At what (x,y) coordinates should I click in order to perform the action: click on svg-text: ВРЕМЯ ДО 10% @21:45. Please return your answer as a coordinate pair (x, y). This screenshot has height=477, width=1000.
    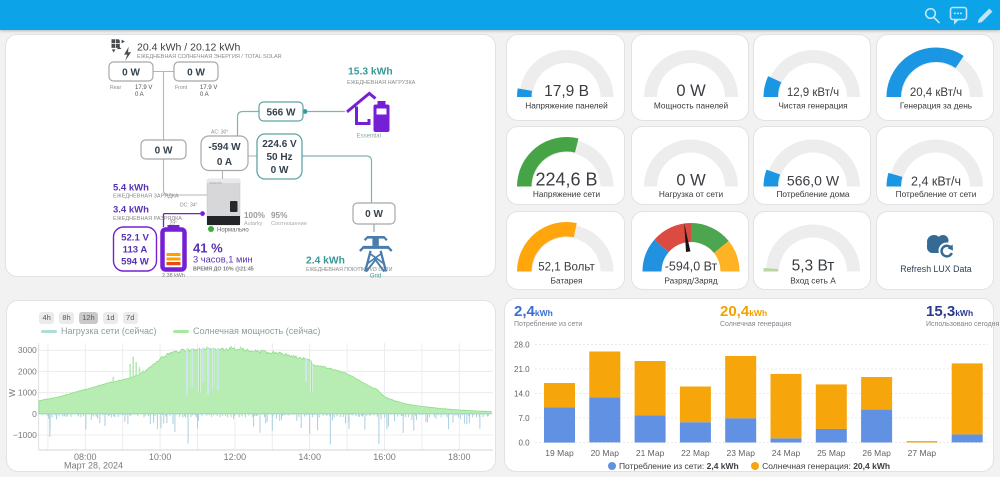
    Looking at the image, I should click on (223, 270).